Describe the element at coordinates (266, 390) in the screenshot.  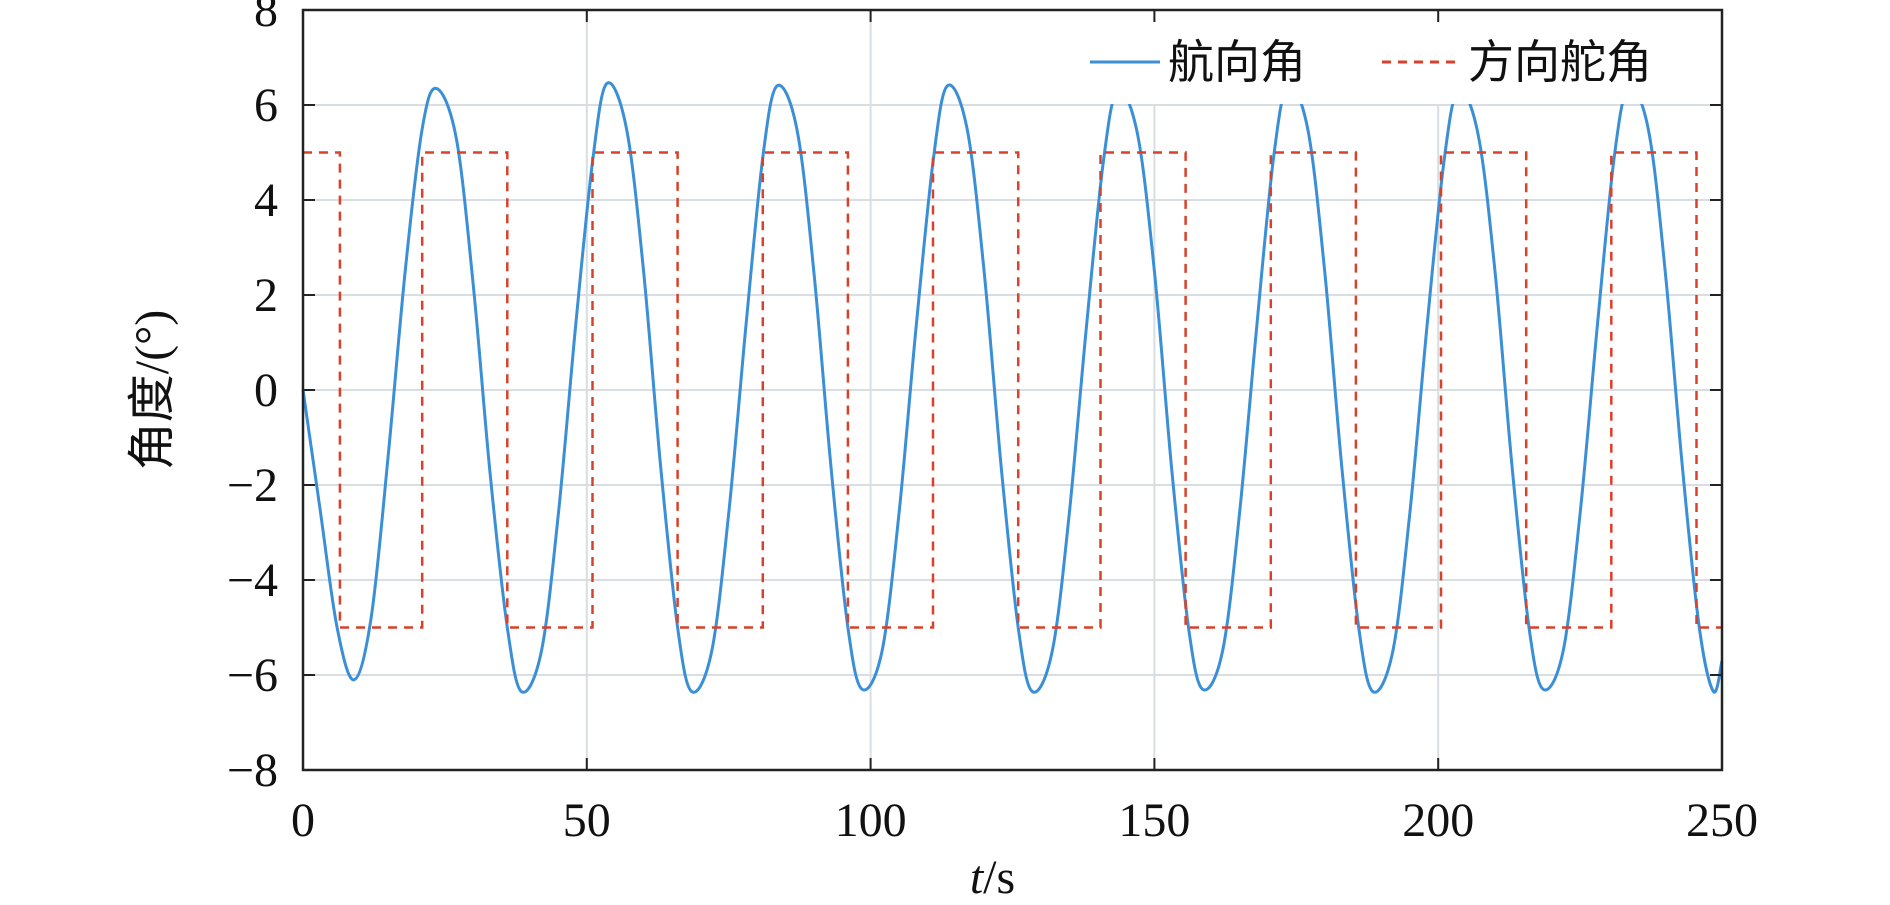
I see `y-tick-label: 0` at that location.